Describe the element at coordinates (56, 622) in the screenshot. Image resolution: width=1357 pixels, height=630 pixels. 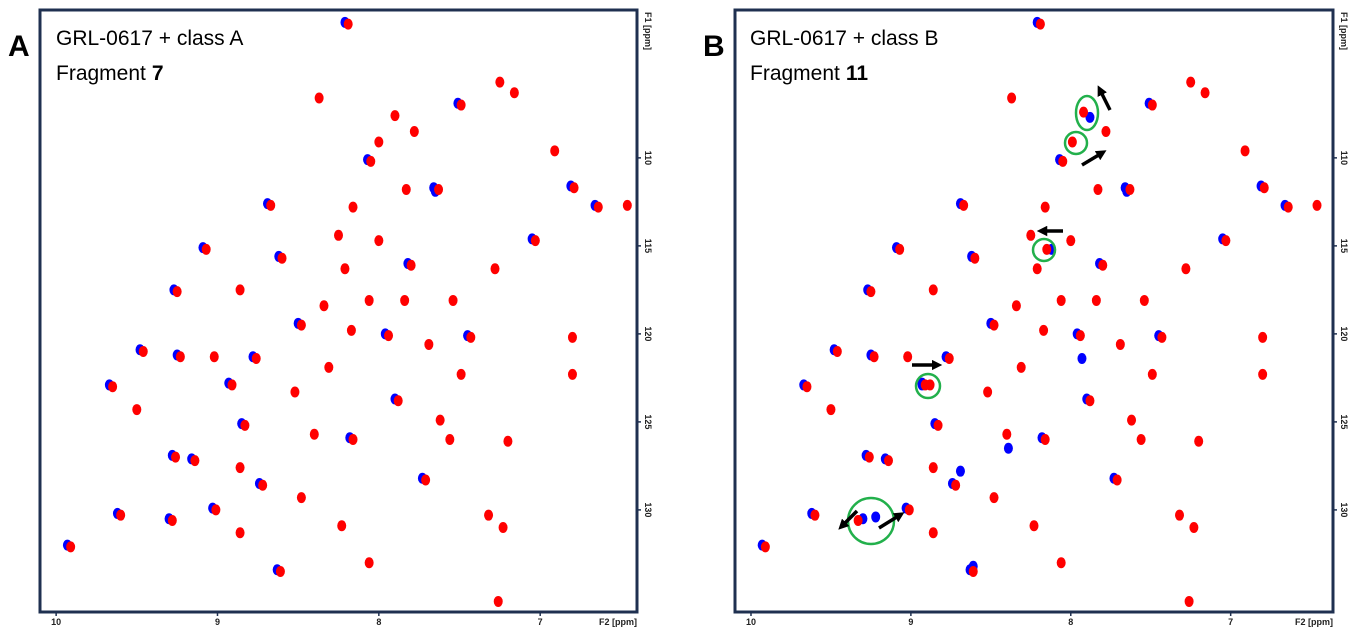
I see `x-tick-label: 10` at that location.